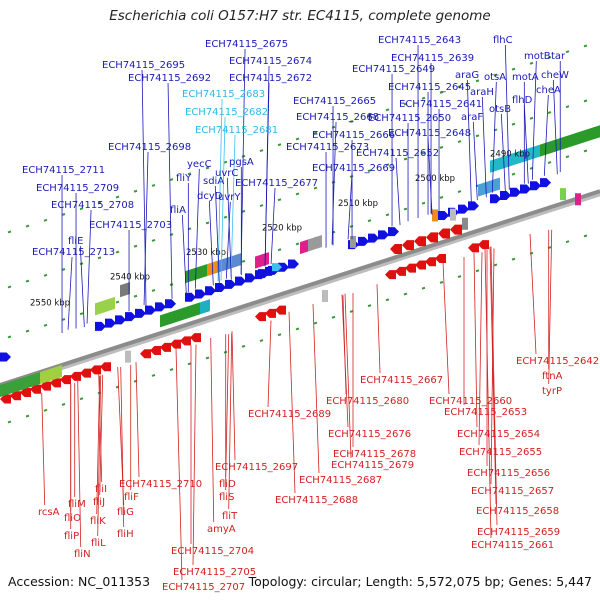 The height and width of the screenshot is (600, 600). Describe the element at coordinates (517, 511) in the screenshot. I see `gene-label-reverse: ECH74115_2658` at that location.